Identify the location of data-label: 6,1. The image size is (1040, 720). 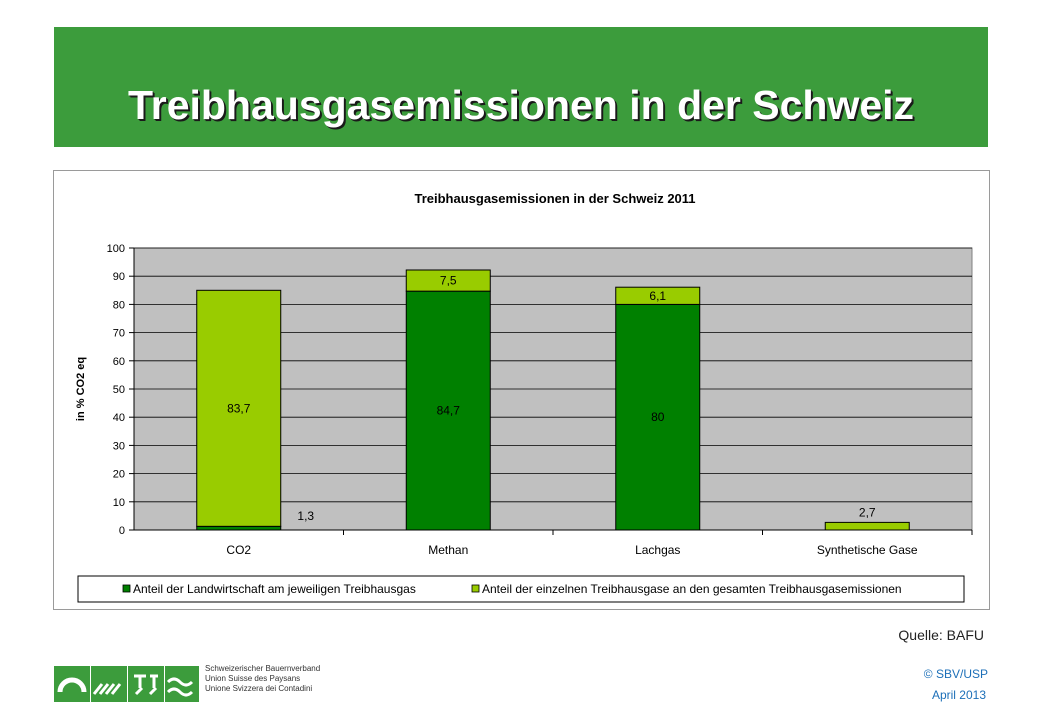
(657, 296).